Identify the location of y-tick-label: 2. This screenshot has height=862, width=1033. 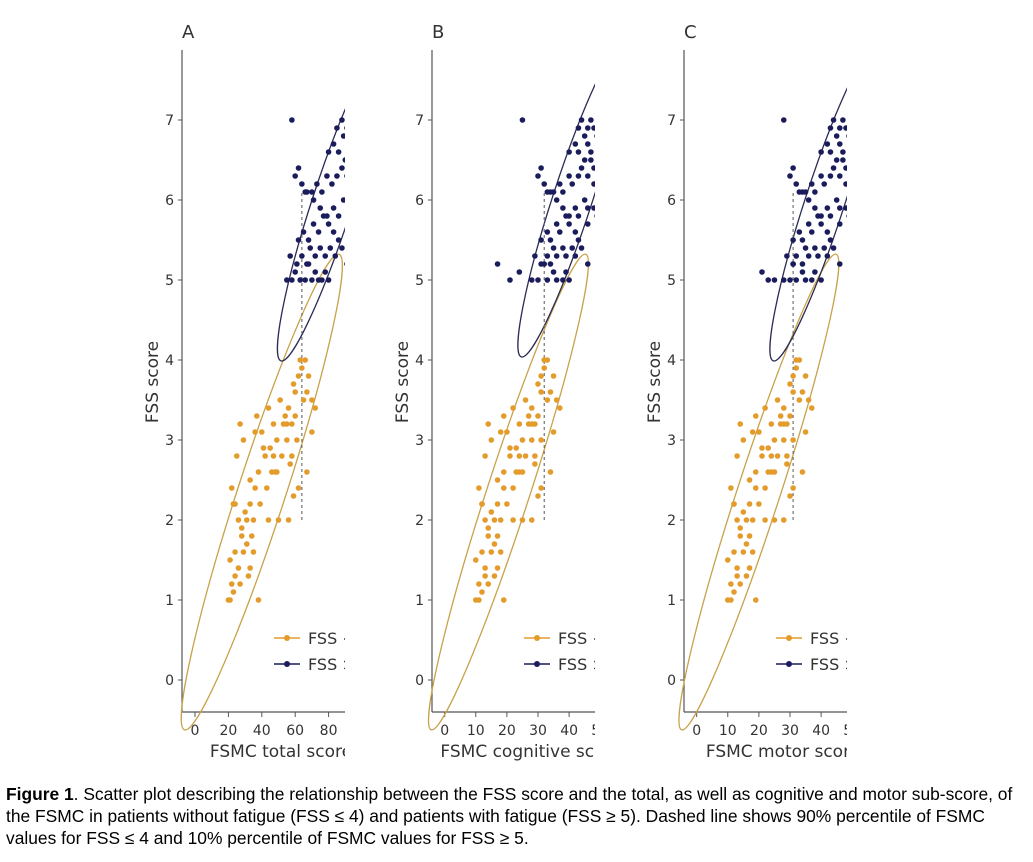
(671, 521).